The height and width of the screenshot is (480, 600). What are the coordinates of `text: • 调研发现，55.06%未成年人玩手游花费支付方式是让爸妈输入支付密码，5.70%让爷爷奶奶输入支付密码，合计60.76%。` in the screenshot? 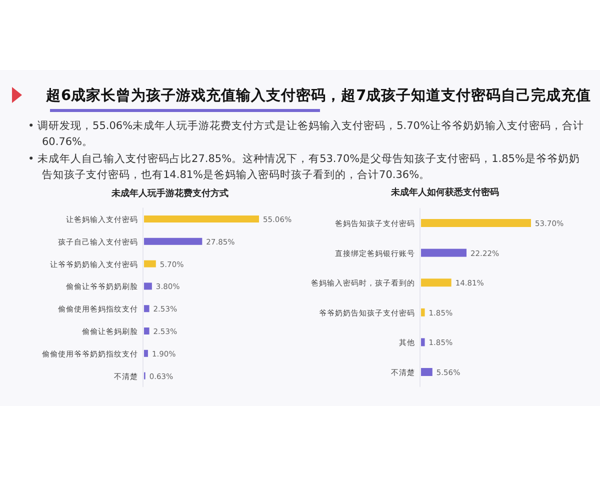 It's located at (306, 134).